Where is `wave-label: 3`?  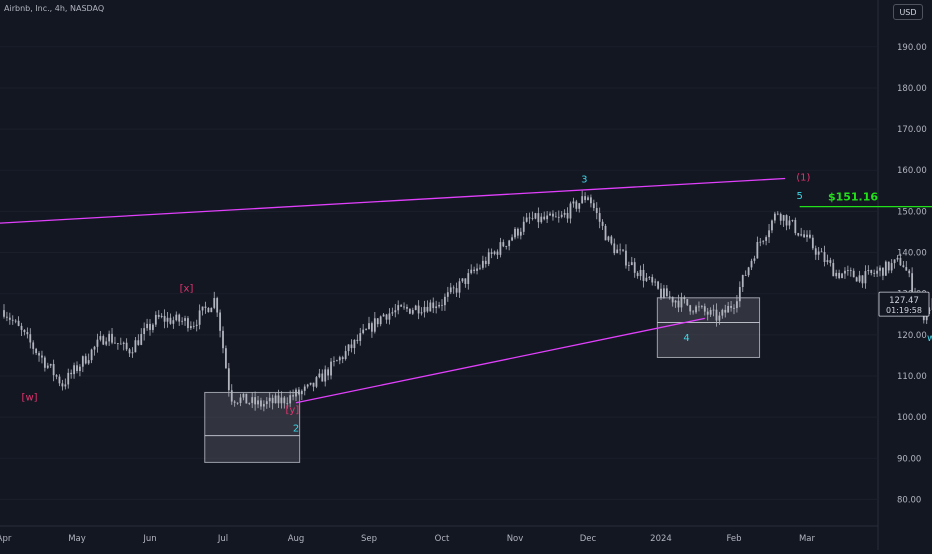 wave-label: 3 is located at coordinates (584, 180).